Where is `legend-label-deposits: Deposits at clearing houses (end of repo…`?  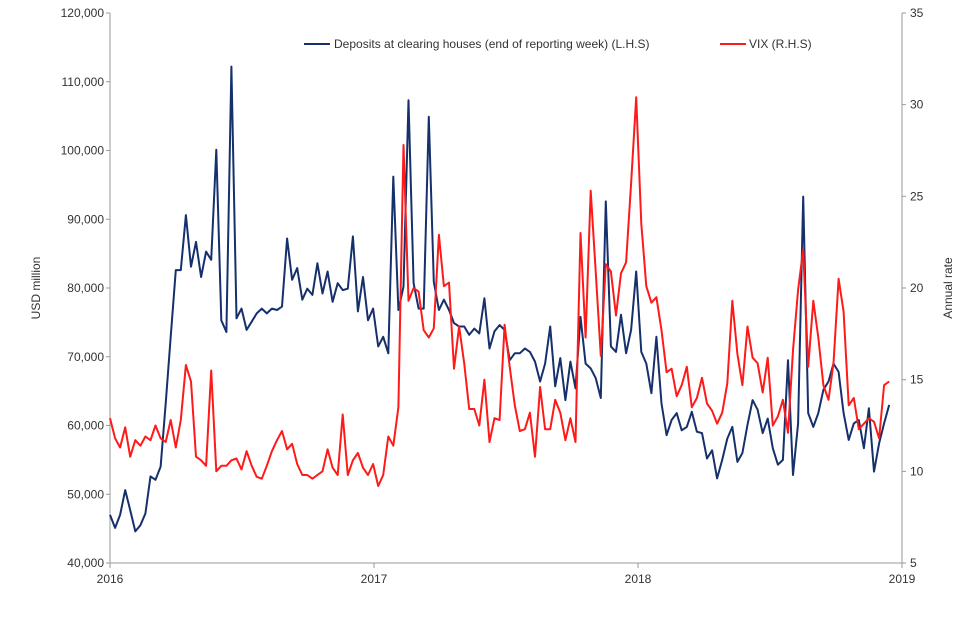
legend-label-deposits: Deposits at clearing houses (end of repo… is located at coordinates (492, 44).